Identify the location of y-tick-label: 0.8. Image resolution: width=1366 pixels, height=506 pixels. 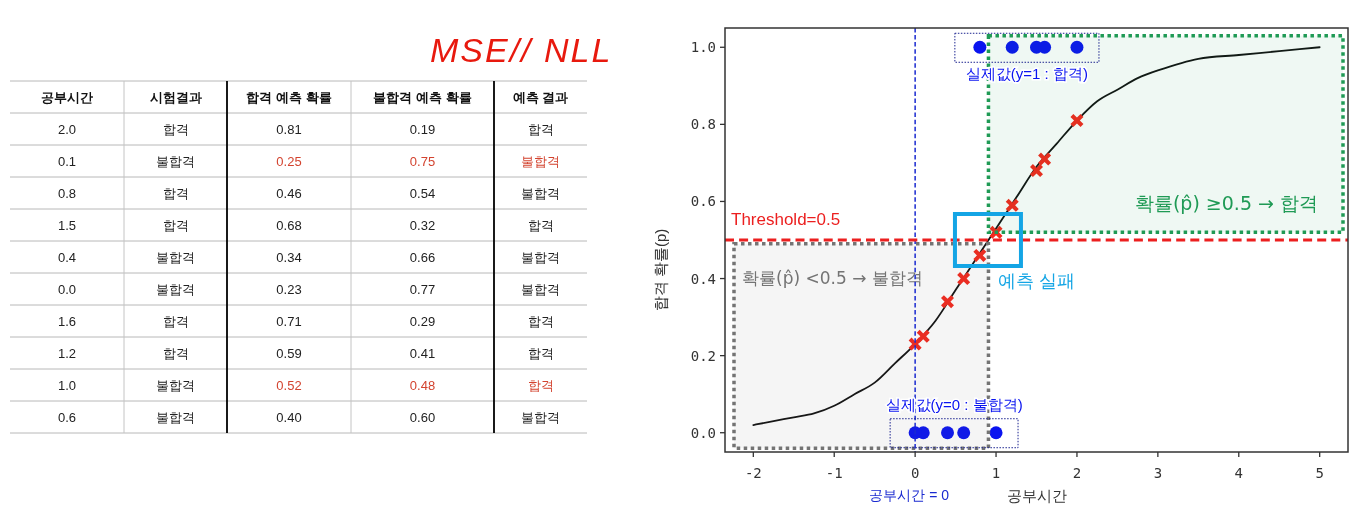
(703, 124).